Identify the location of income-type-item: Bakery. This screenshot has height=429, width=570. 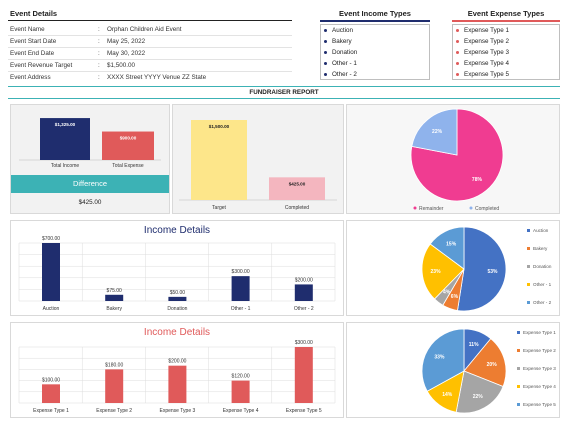
(338, 41).